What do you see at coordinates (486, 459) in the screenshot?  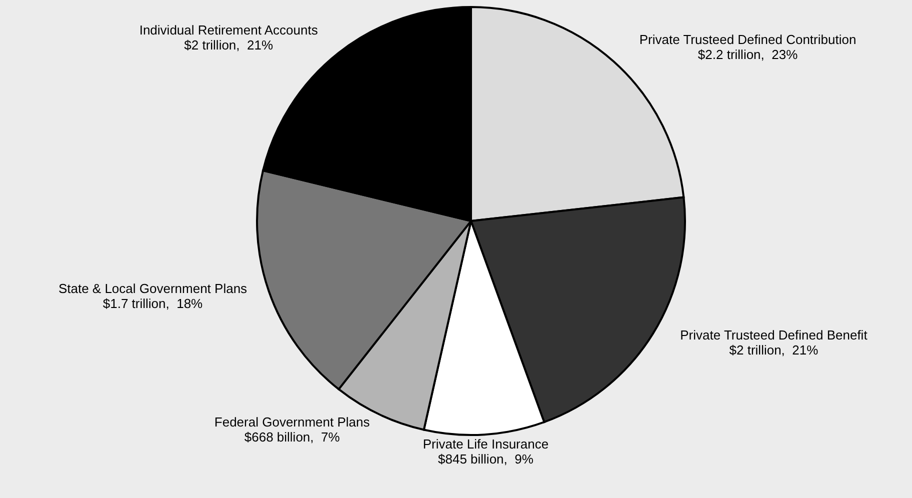 I see `data-label: $845 billion, 9%` at bounding box center [486, 459].